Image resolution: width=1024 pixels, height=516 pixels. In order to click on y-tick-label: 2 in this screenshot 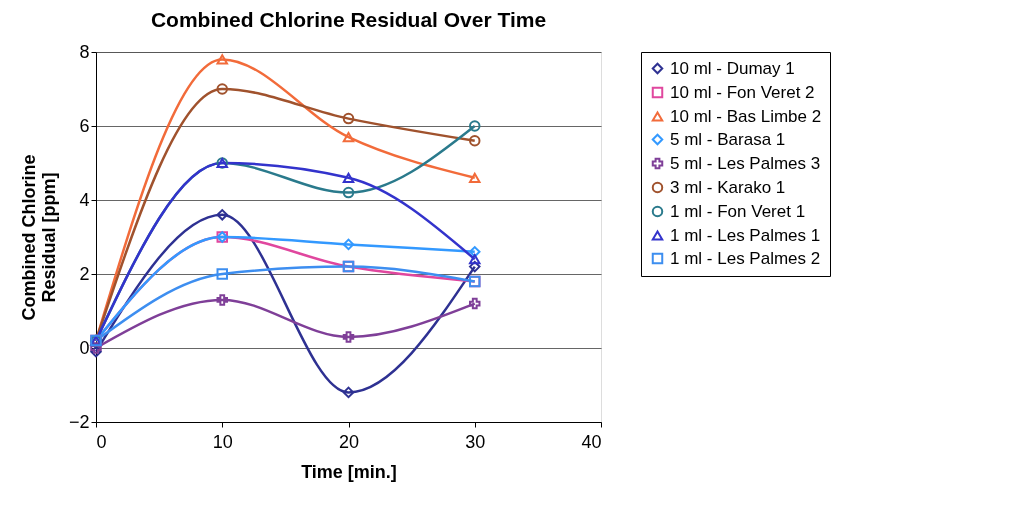, I will do `click(84, 273)`.